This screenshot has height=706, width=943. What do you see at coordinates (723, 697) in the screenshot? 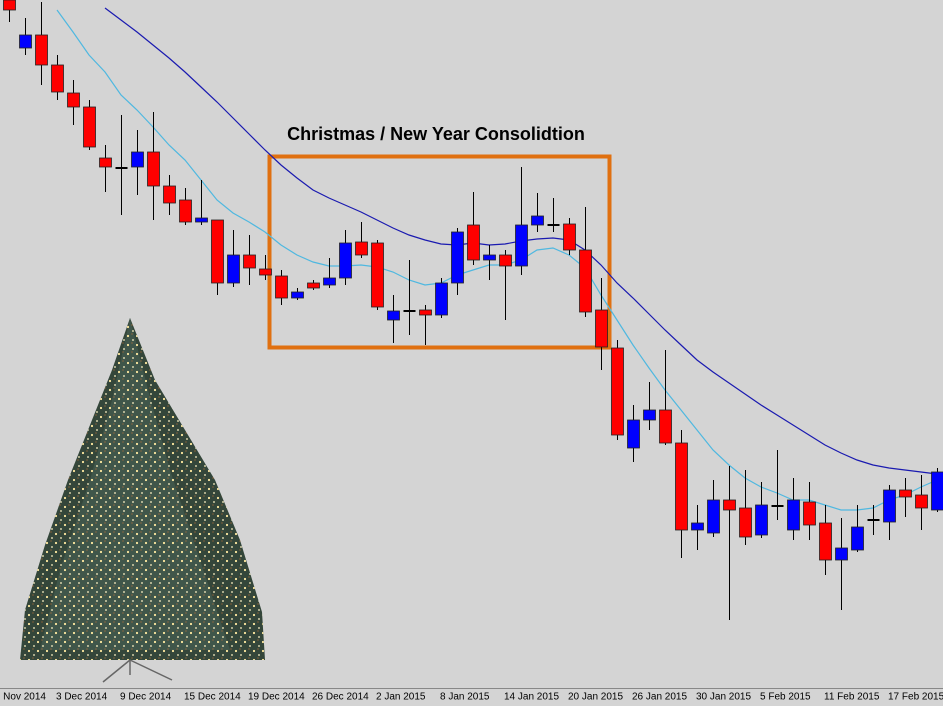
I see `x-tick-label: 30 Jan 2015` at bounding box center [723, 697].